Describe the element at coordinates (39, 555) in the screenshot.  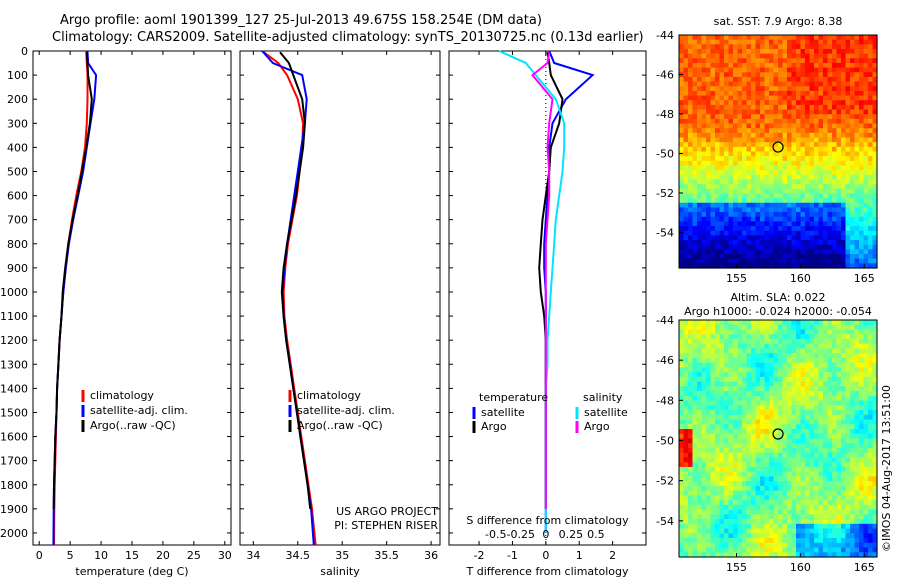
I see `x-tick-label: 0` at that location.